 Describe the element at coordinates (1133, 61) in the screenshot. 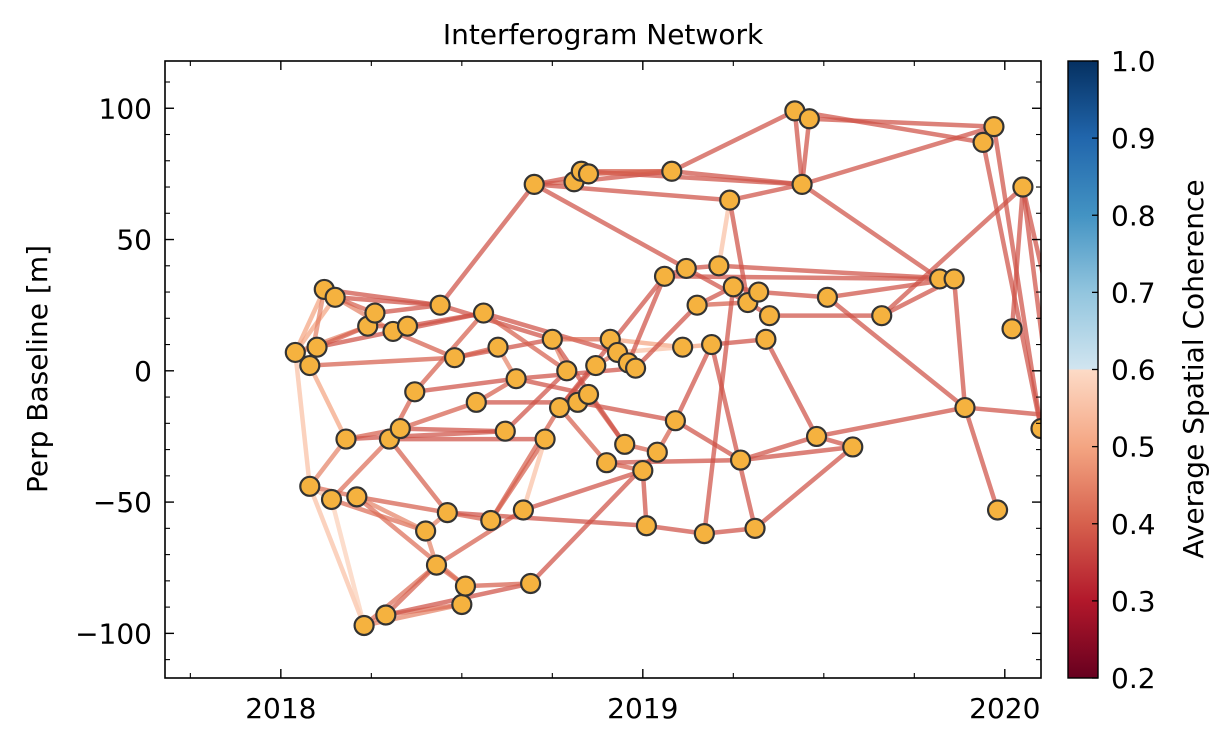

I see `colorbar-tick-label: 1.0` at that location.